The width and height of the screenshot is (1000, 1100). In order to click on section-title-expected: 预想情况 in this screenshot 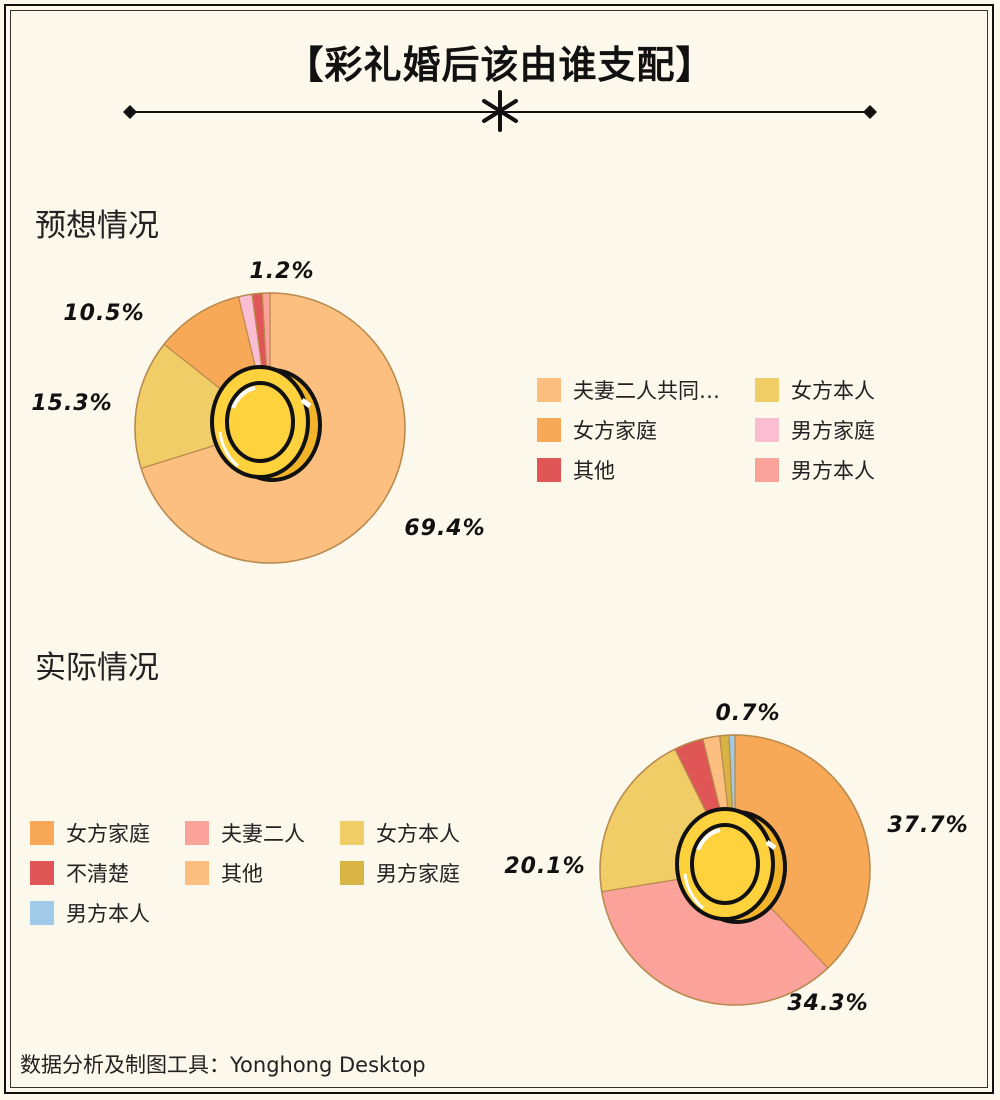, I will do `click(97, 226)`.